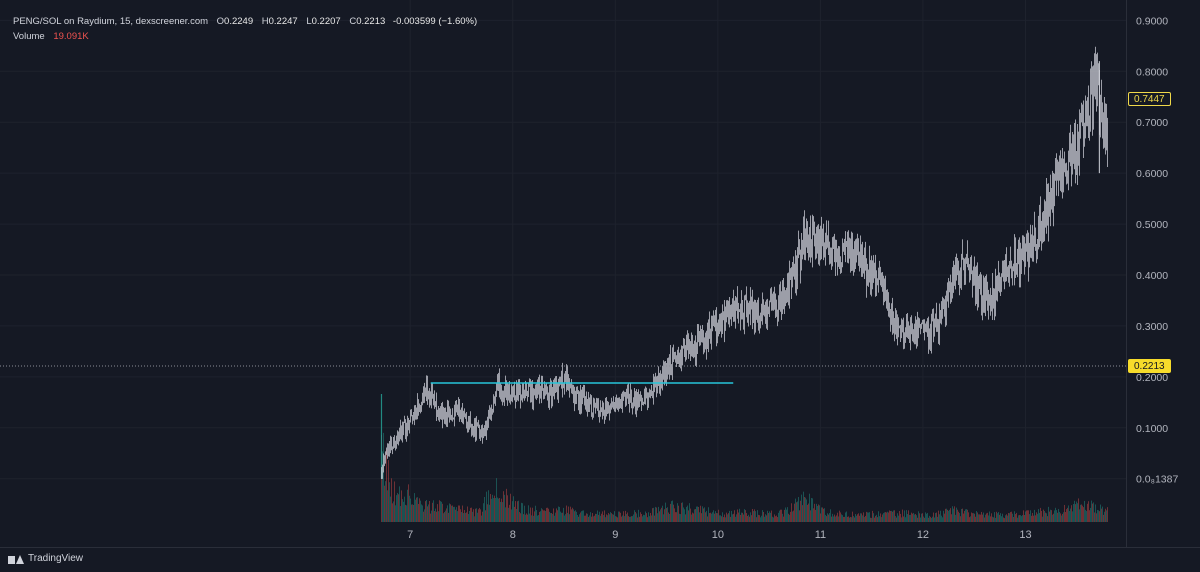 Image resolution: width=1200 pixels, height=572 pixels. Describe the element at coordinates (1152, 225) in the screenshot. I see `y-tick-label: 0.5000` at that location.